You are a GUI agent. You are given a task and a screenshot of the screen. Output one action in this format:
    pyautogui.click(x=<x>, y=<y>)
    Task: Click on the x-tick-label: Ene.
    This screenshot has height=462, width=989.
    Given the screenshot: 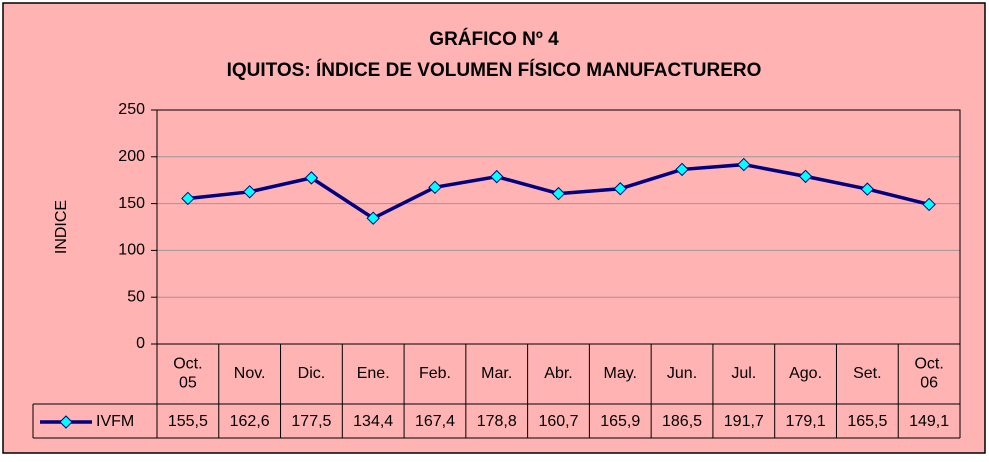 What is the action you would take?
    pyautogui.click(x=373, y=373)
    